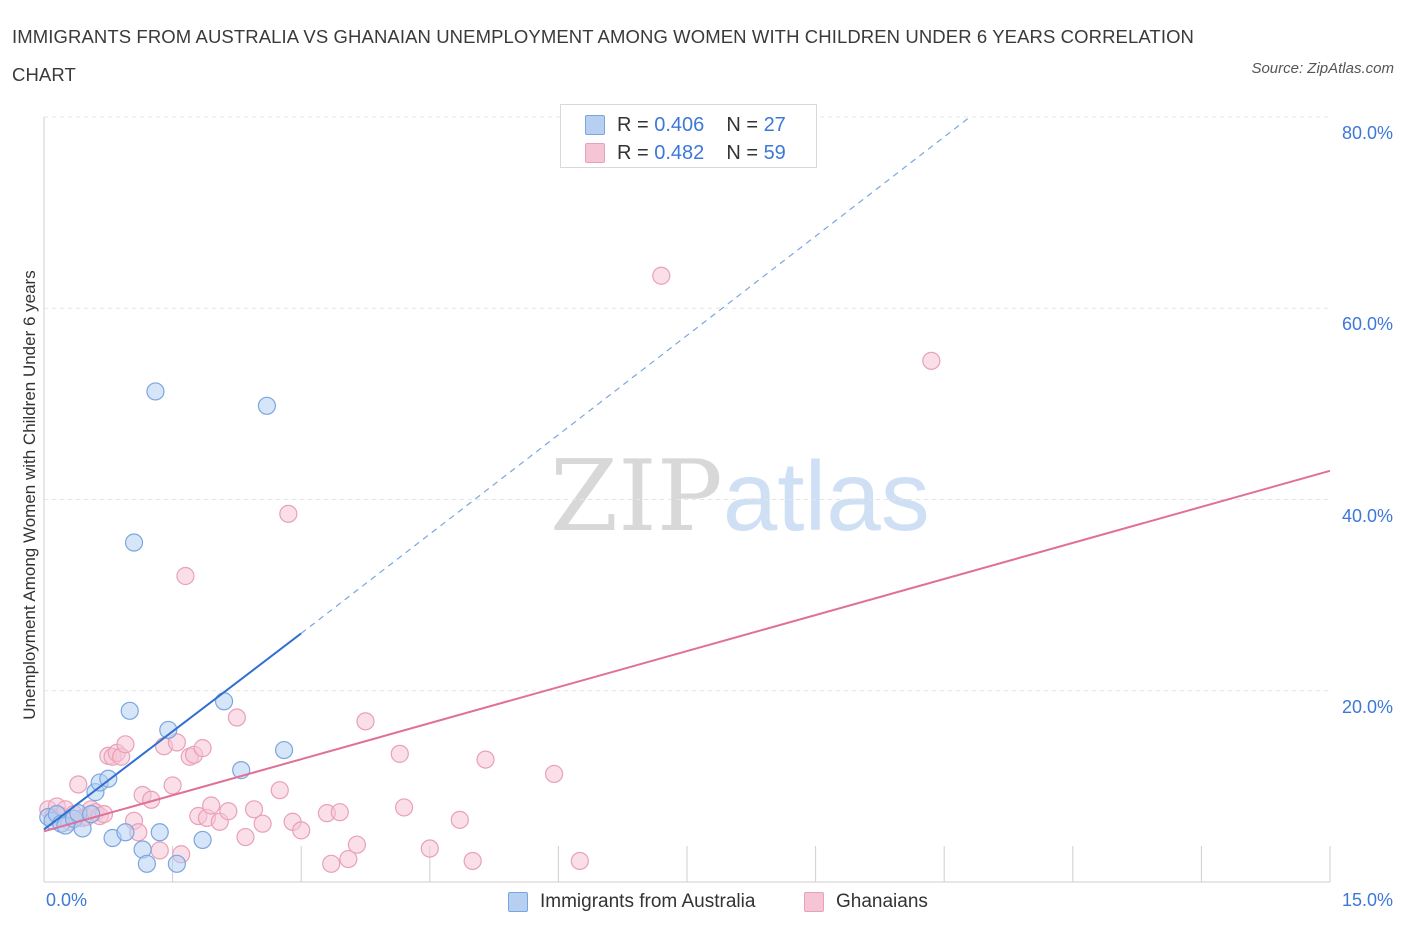 This screenshot has height=930, width=1406. Describe the element at coordinates (1367, 515) in the screenshot. I see `y-tick-label: 40.0%` at that location.